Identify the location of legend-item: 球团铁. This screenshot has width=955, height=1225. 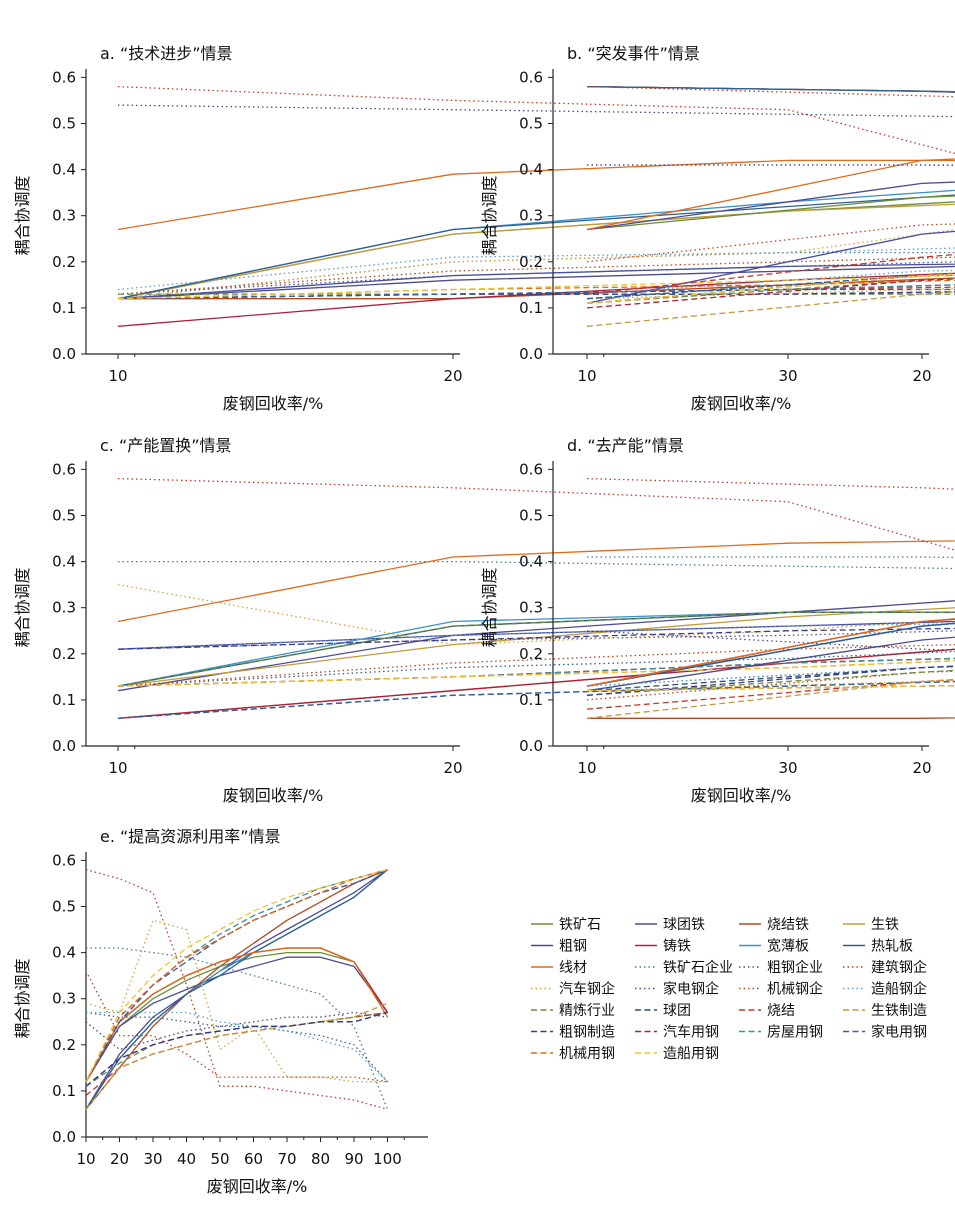
(670, 925).